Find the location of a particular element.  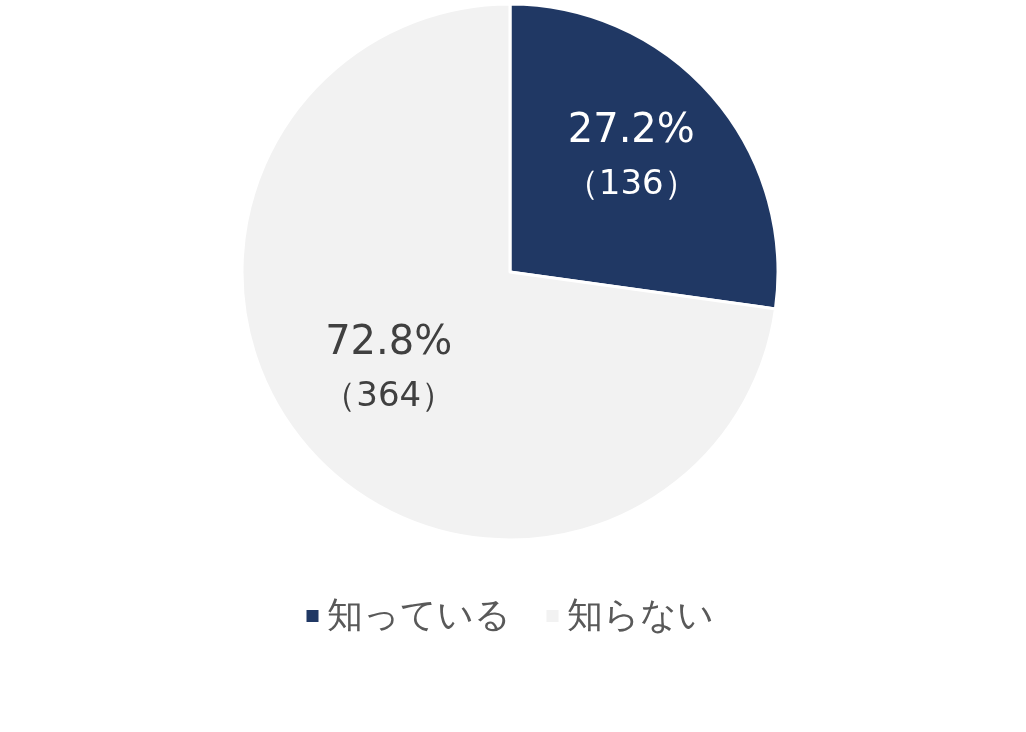

legend-label: 知らない is located at coordinates (640, 614).